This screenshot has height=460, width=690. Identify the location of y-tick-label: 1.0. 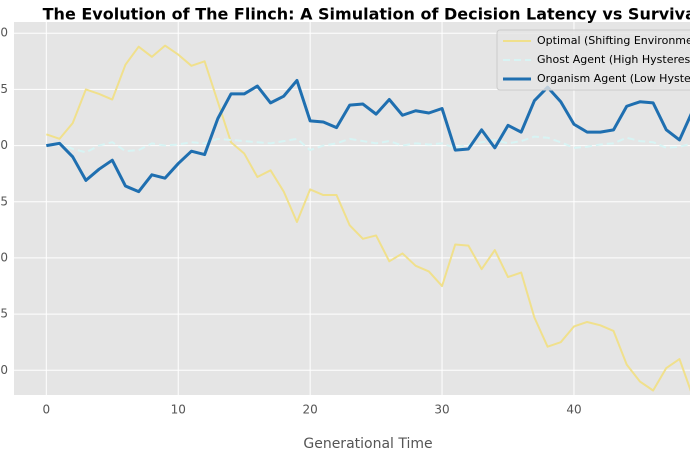
(4, 33).